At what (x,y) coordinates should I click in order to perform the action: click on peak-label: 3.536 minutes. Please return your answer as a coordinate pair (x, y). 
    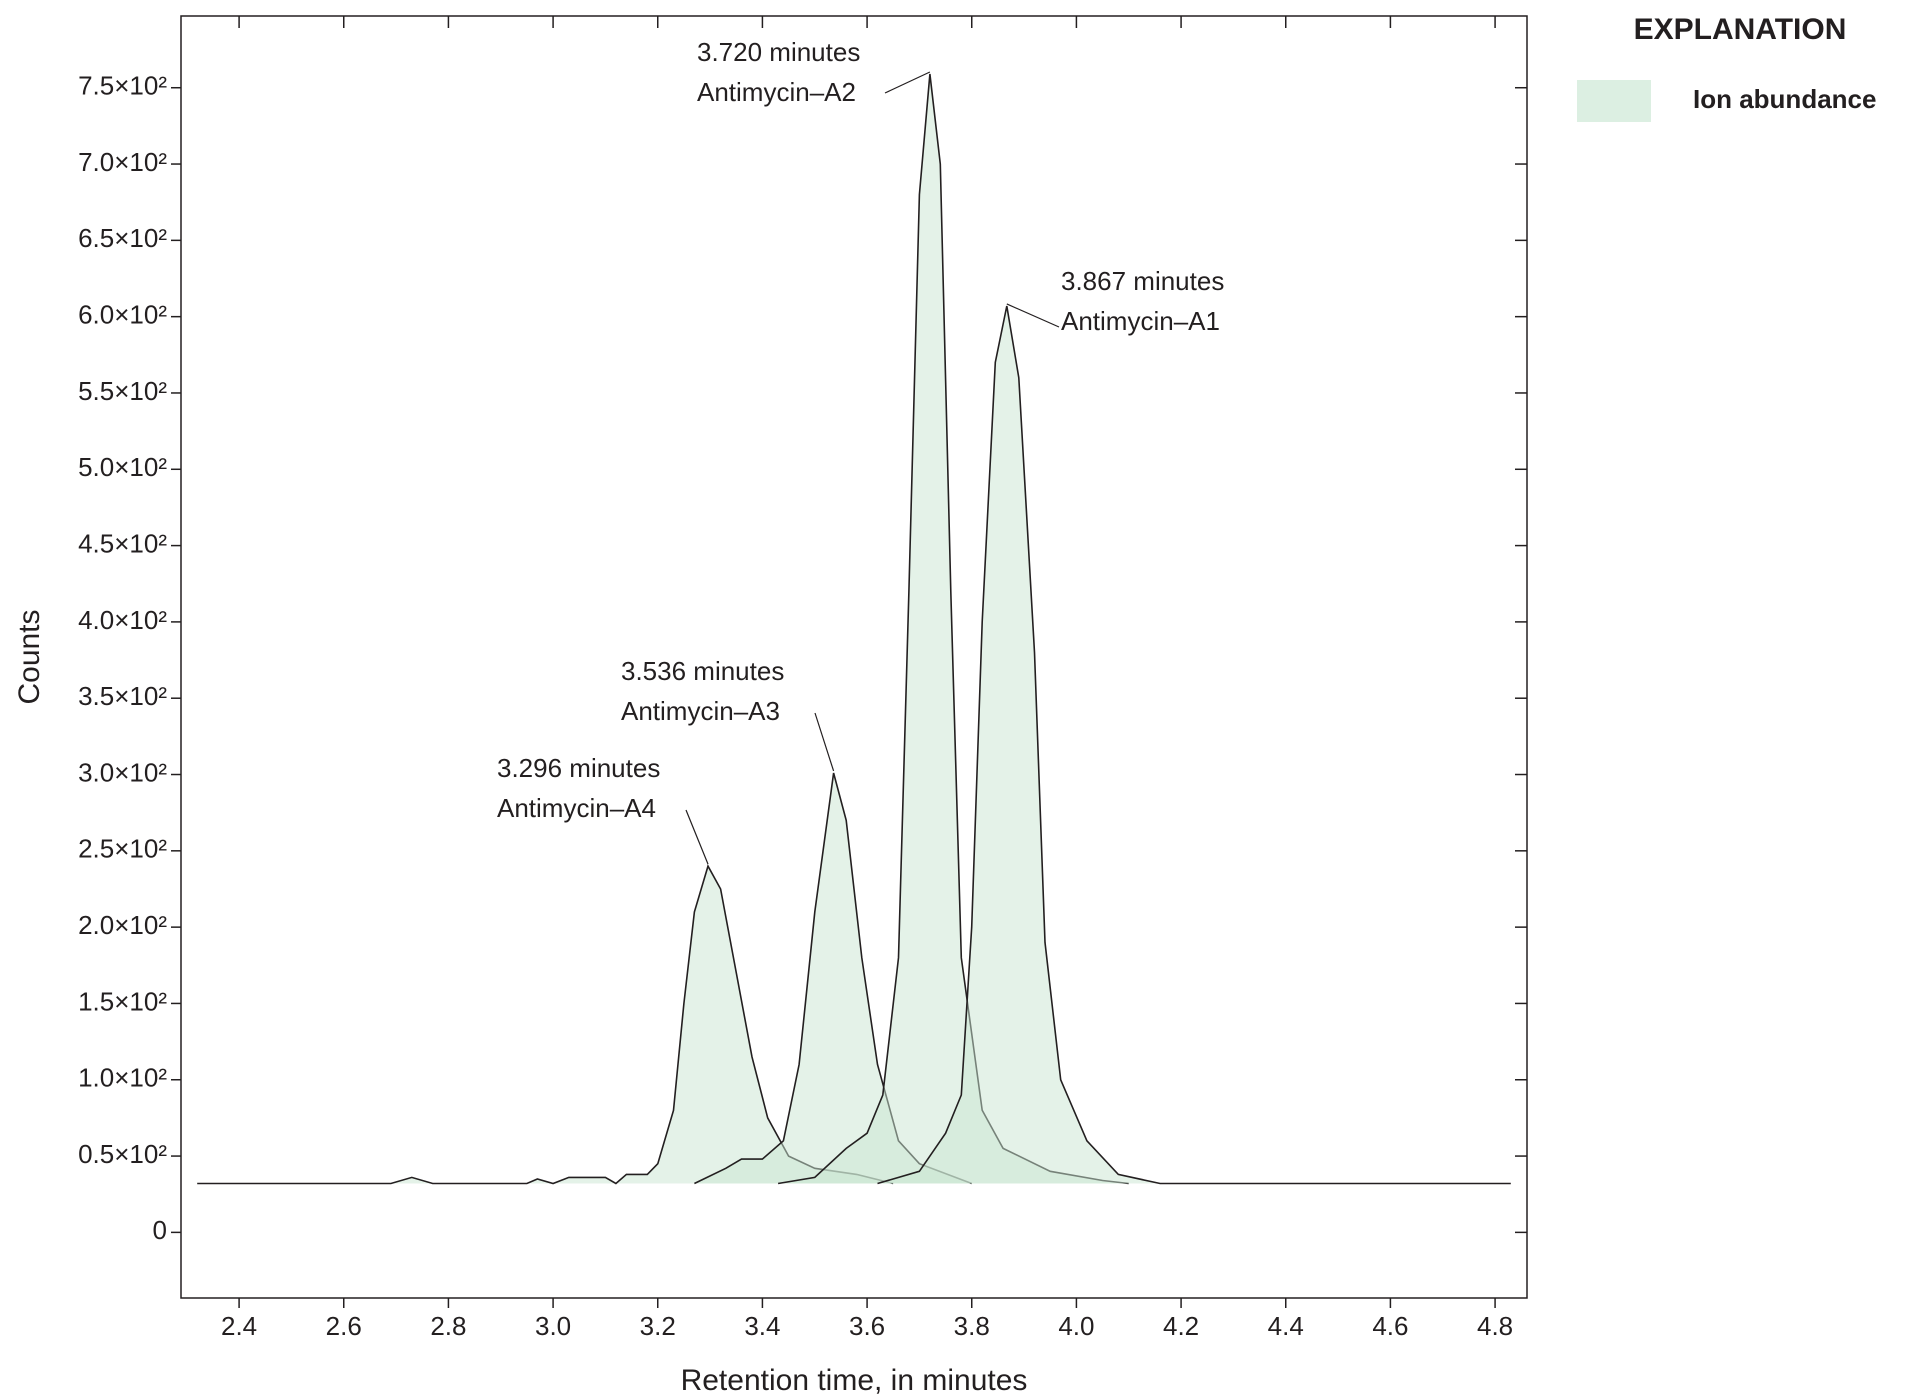
    Looking at the image, I should click on (702, 671).